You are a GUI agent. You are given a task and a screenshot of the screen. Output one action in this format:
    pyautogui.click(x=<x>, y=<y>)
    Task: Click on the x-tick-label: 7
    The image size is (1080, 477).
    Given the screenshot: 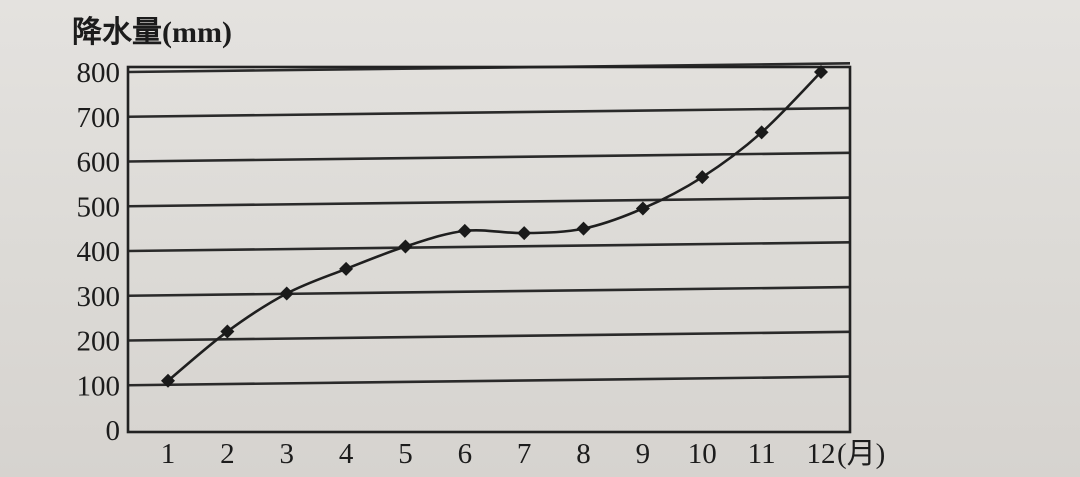 What is the action you would take?
    pyautogui.click(x=524, y=454)
    